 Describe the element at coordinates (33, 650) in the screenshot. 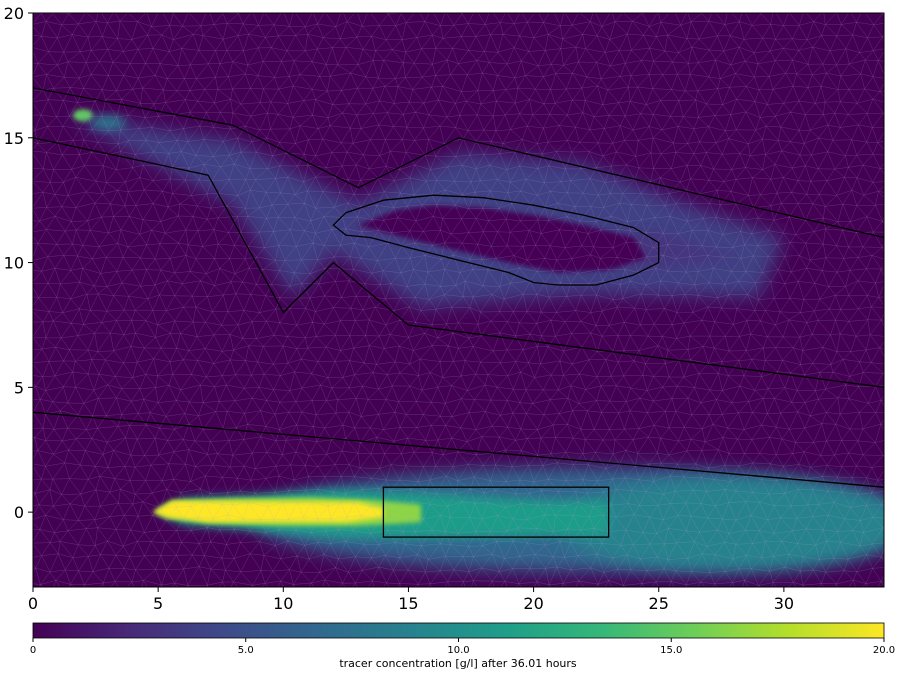

I see `colorbar-tick-label: 0` at that location.